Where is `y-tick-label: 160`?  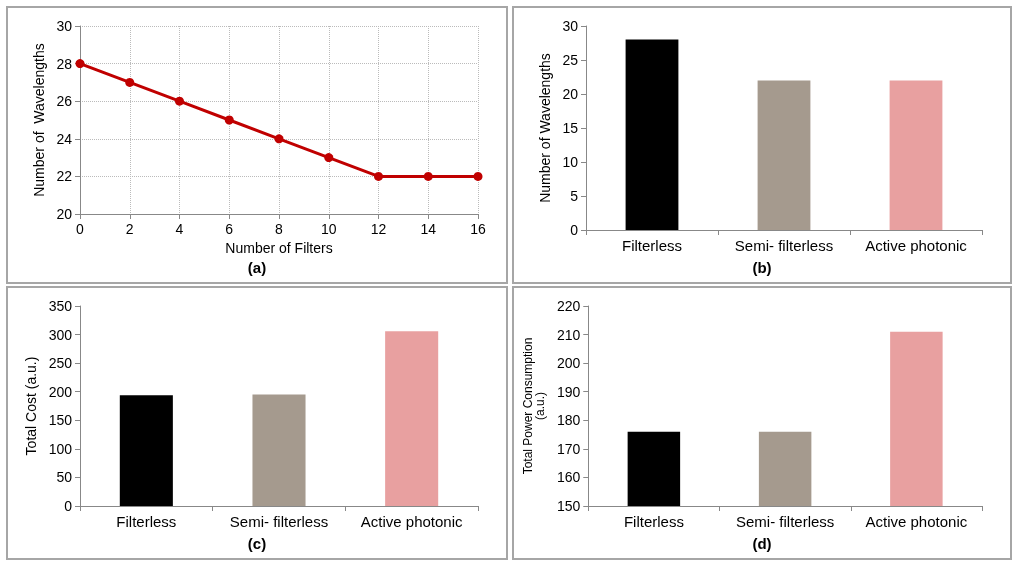 y-tick-label: 160 is located at coordinates (568, 477).